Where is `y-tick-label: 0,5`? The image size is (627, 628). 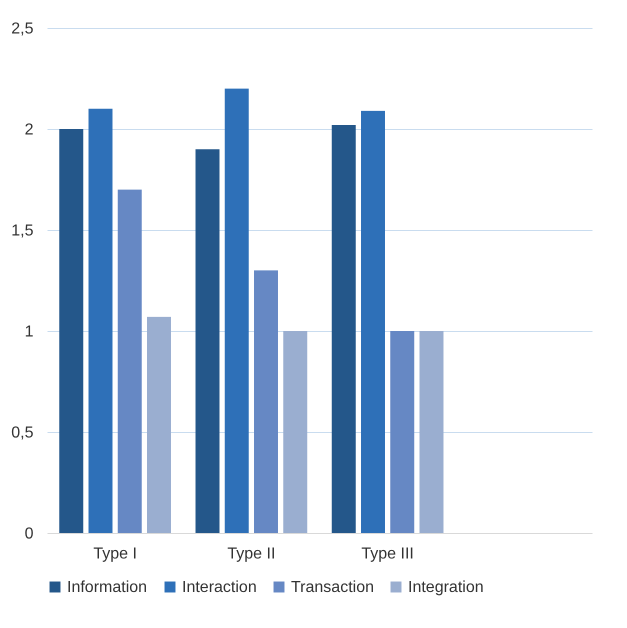 y-tick-label: 0,5 is located at coordinates (22, 433).